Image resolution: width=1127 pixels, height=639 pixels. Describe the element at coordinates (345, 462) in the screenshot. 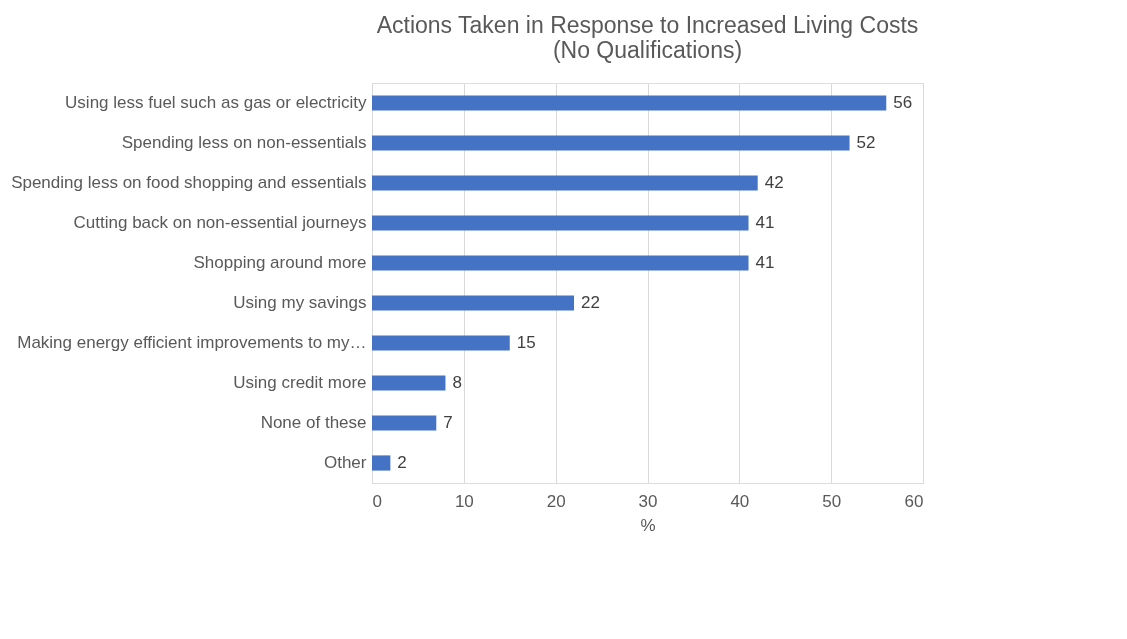

I see `y-tick-label: Other` at that location.